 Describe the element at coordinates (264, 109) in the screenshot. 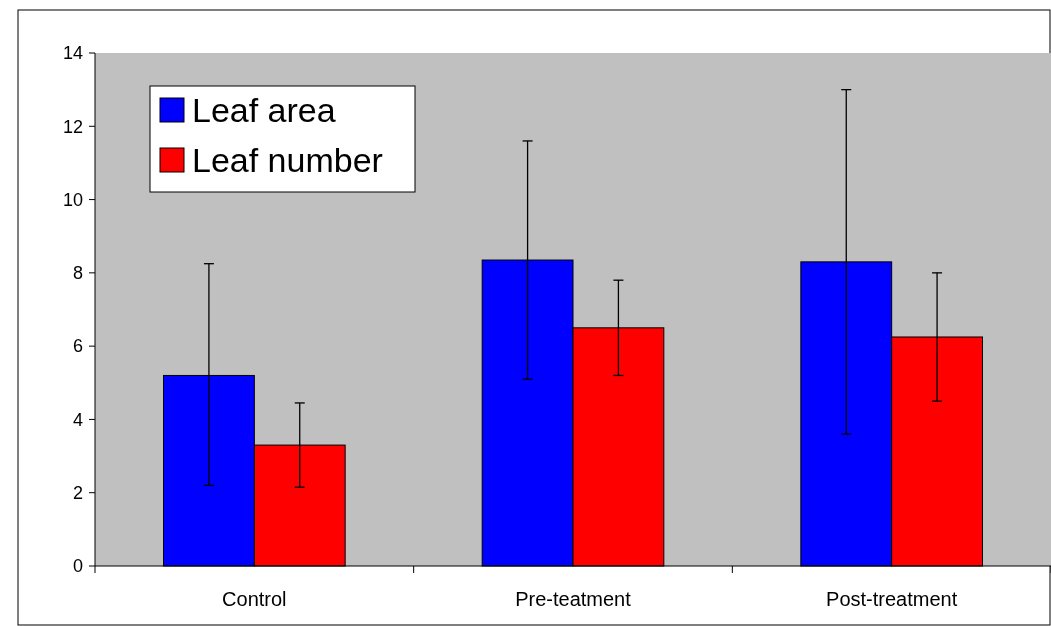

I see `legend-label: Leaf area` at that location.